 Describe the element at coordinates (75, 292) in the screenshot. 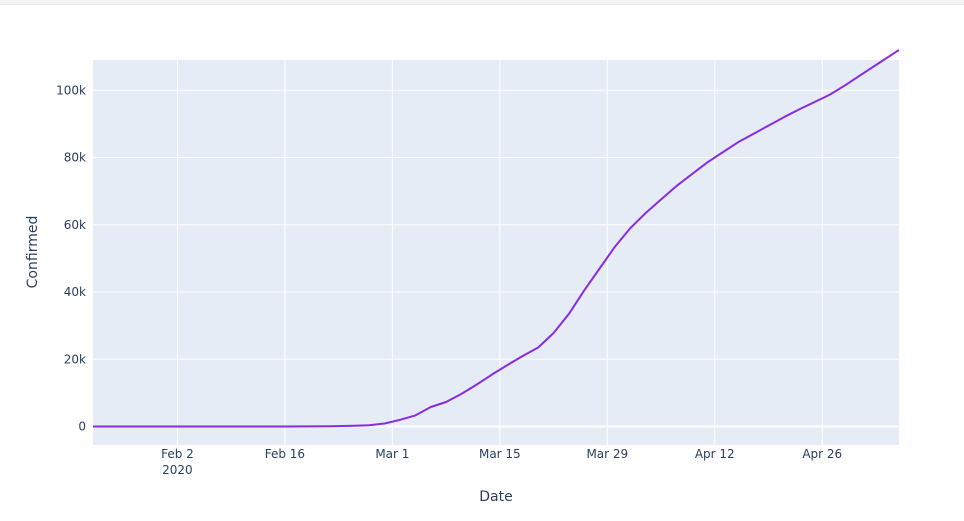

I see `y-tick-label: 40k` at that location.